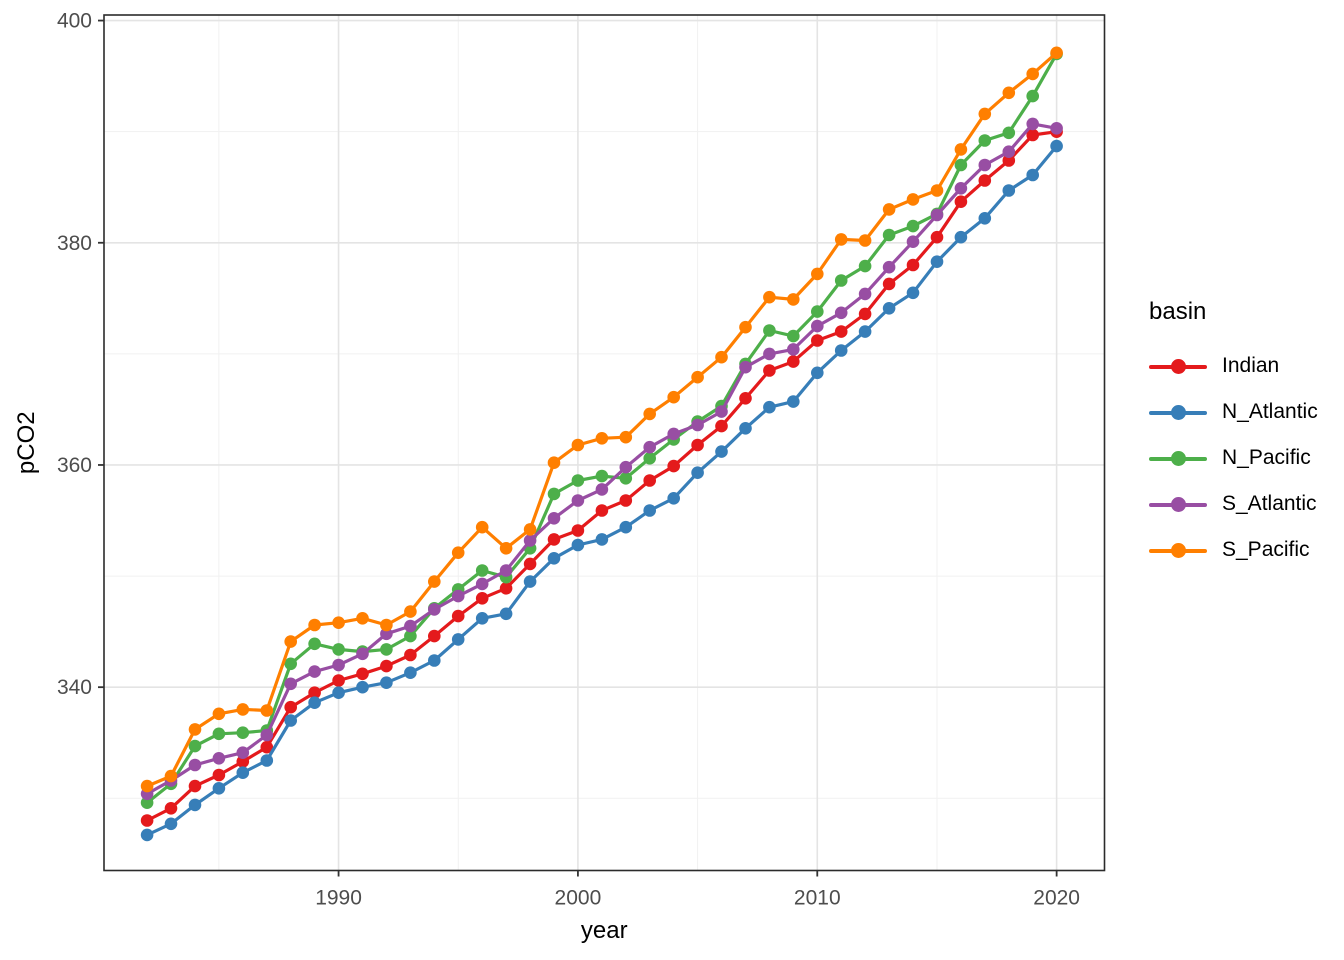  I want to click on legend-item-label: N_Pacific, so click(1266, 457).